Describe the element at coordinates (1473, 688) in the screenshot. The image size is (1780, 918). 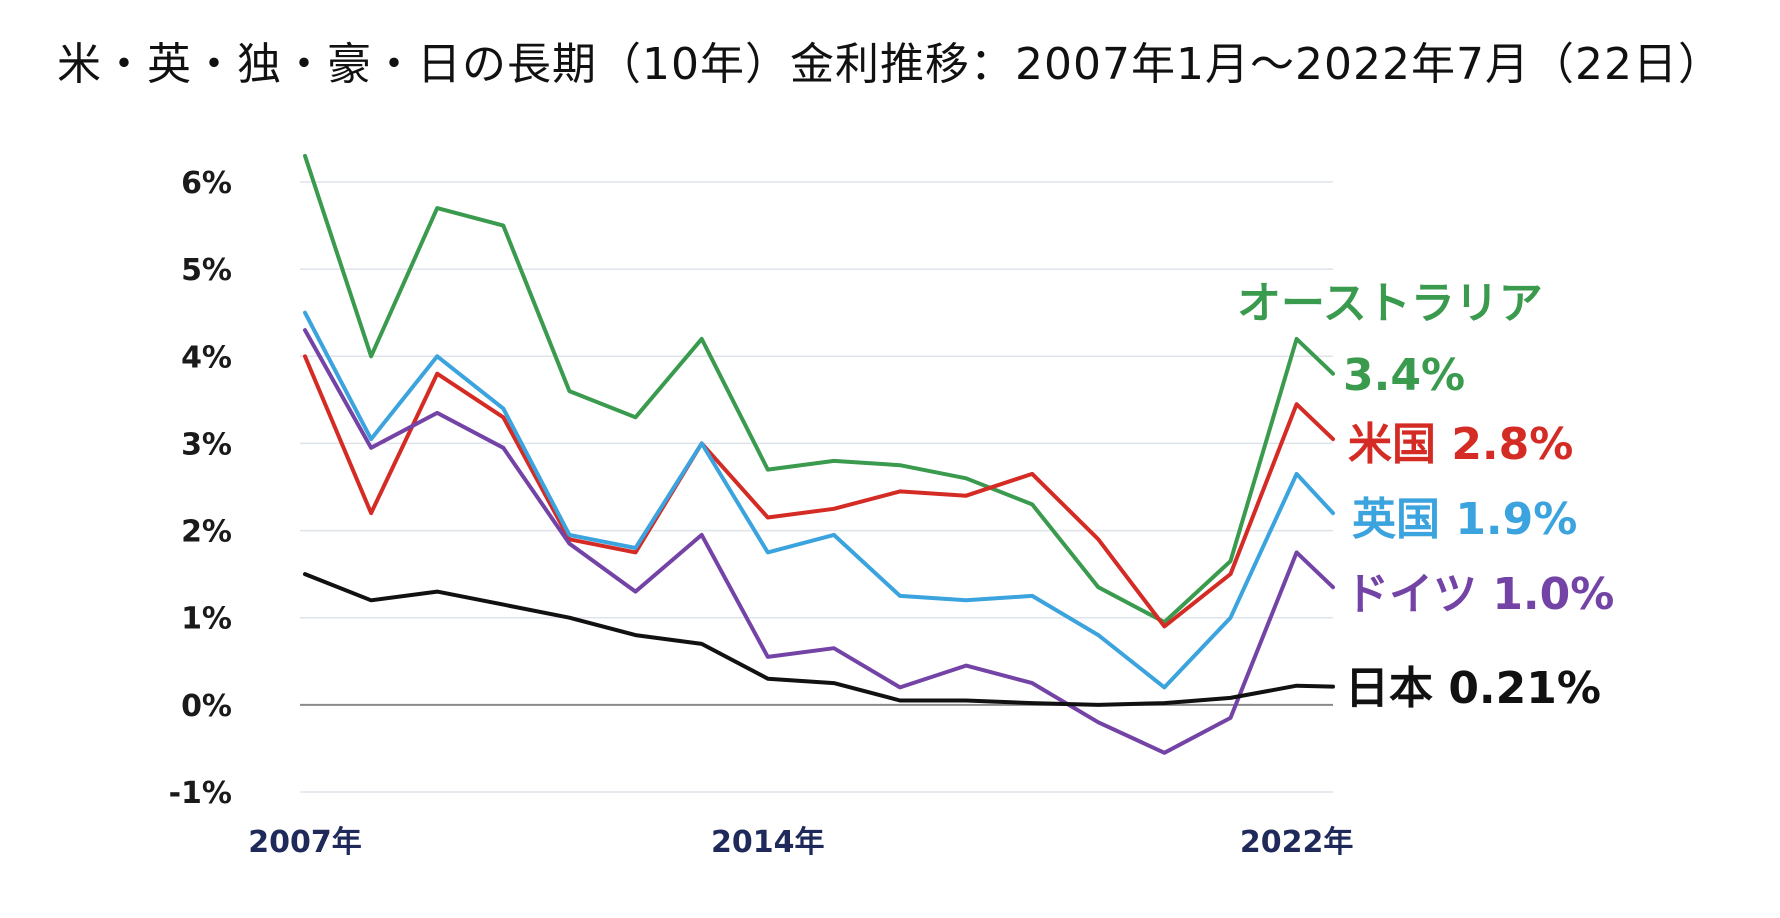
I see `series-label: 日本 0.21%` at that location.